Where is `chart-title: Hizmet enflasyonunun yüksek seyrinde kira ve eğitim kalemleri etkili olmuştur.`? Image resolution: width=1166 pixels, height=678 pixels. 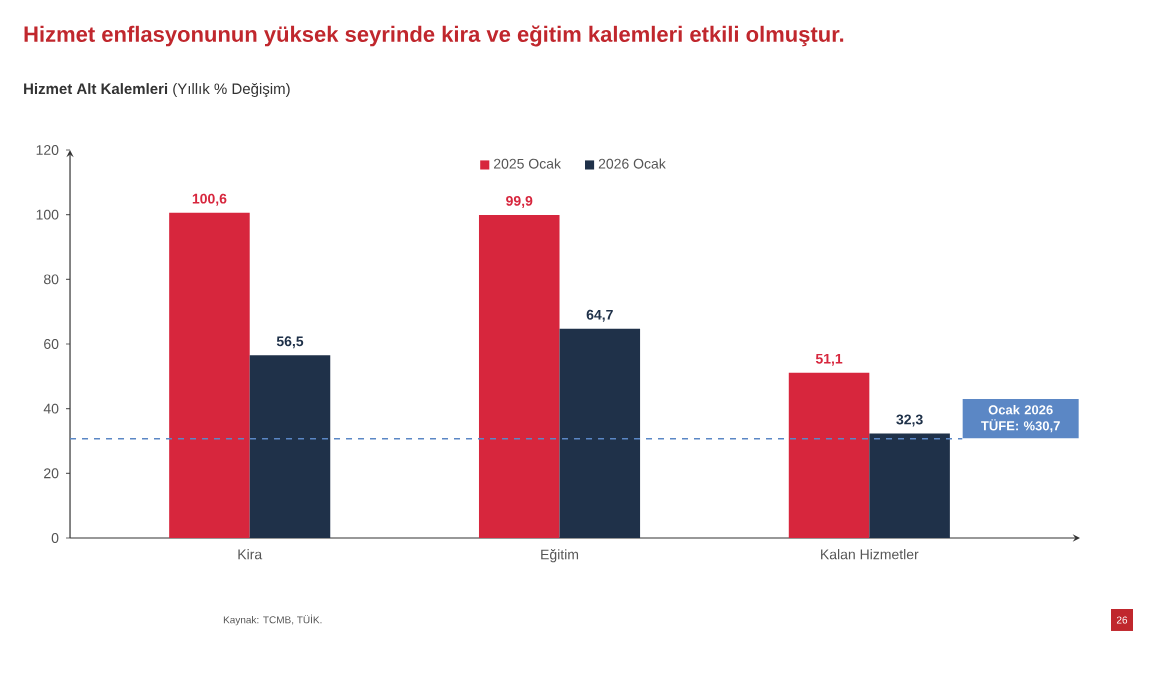
chart-title: Hizmet enflasyonunun yüksek seyrinde kira ve eğitim kalemleri etkili olmuştur. is located at coordinates (434, 36).